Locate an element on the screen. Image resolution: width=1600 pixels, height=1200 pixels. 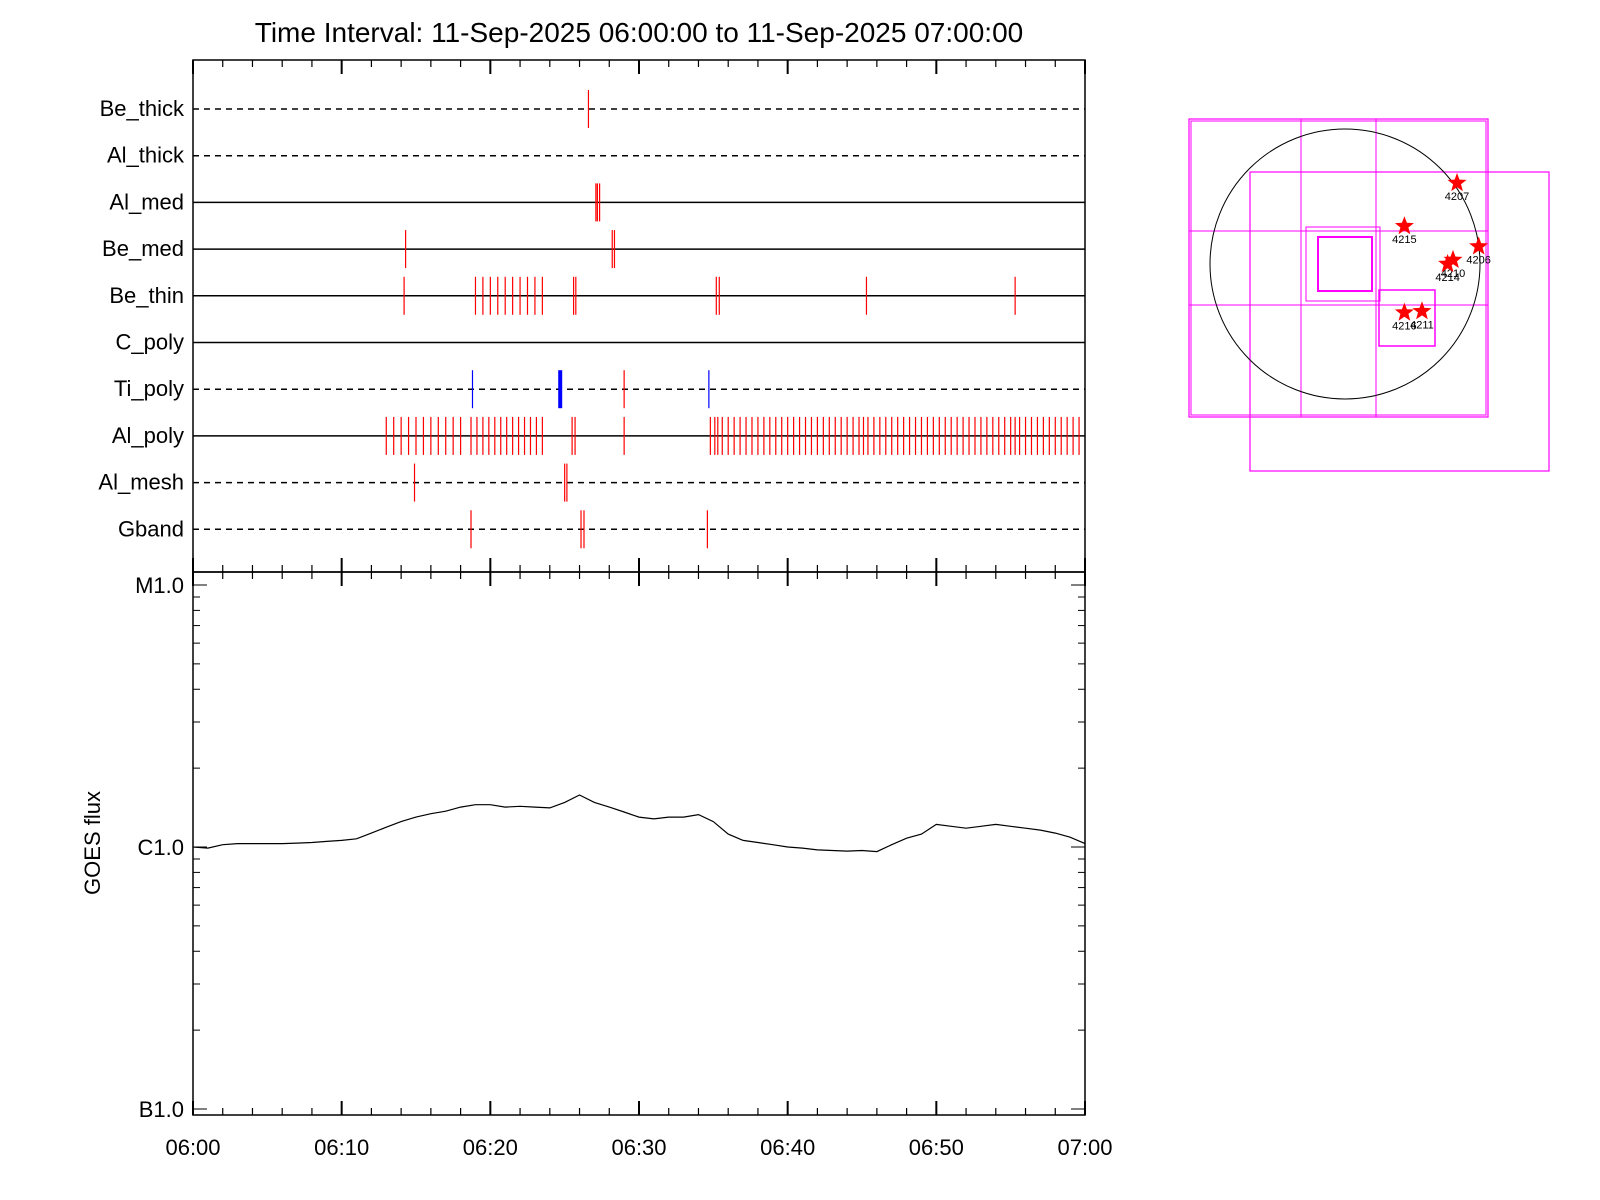
fov-box-large is located at coordinates (1338, 268).